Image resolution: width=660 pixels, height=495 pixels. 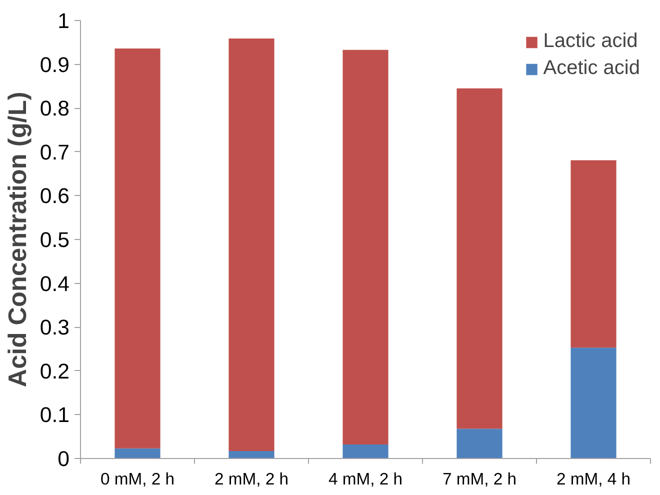 I want to click on y-tick-label: 0.5, so click(x=55, y=240).